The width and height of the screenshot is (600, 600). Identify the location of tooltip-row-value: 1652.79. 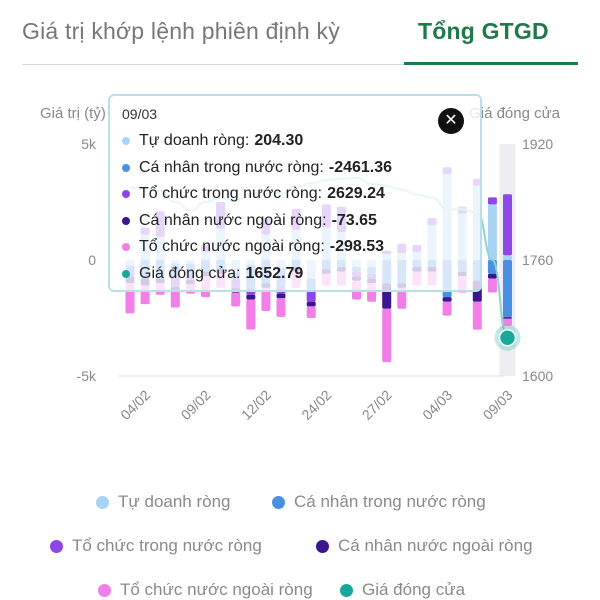
(274, 273).